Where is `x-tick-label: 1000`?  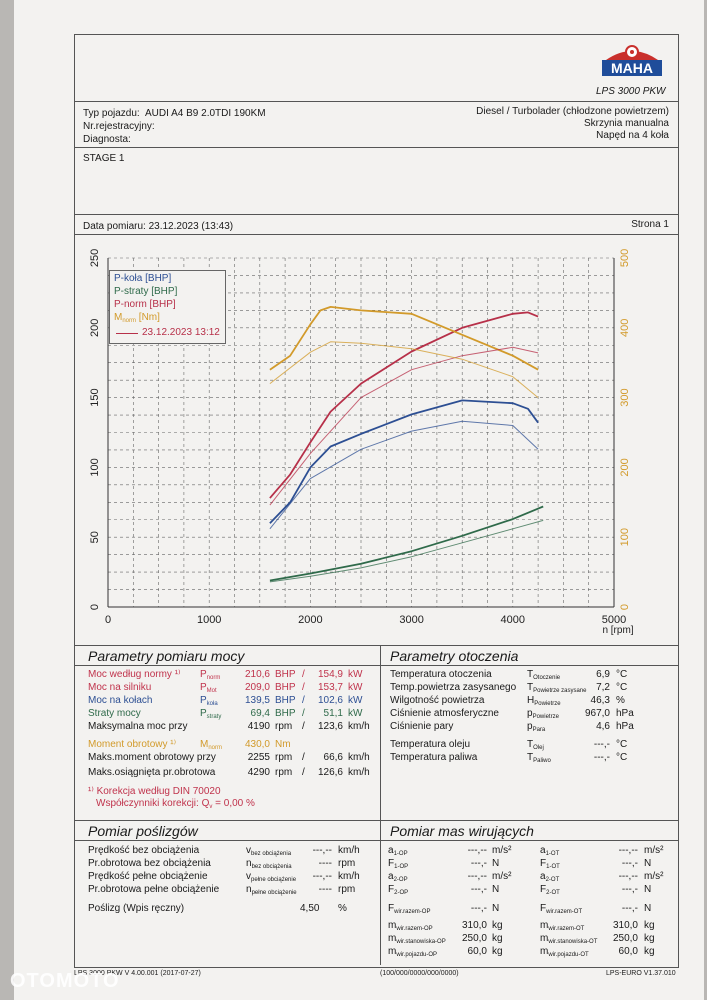 x-tick-label: 1000 is located at coordinates (209, 620).